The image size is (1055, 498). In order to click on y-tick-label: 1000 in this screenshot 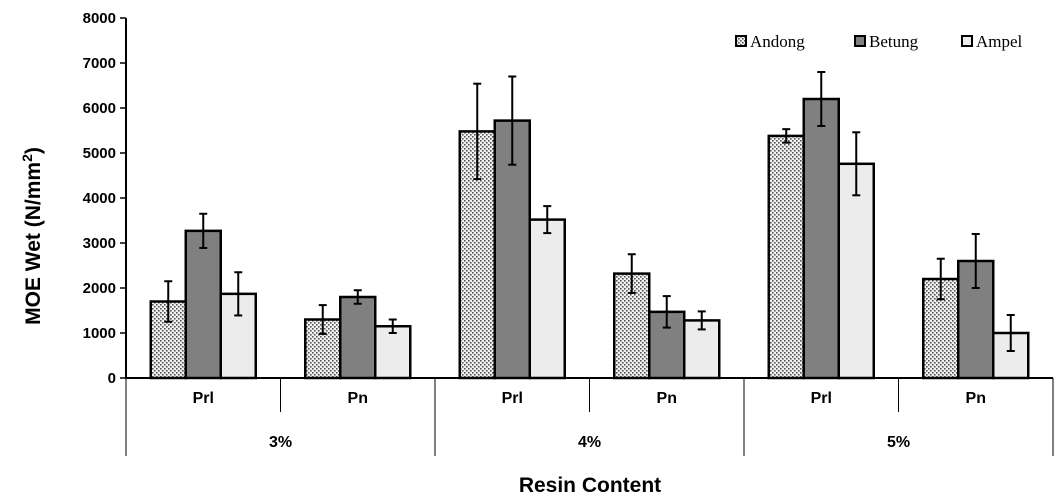, I will do `click(99, 333)`.